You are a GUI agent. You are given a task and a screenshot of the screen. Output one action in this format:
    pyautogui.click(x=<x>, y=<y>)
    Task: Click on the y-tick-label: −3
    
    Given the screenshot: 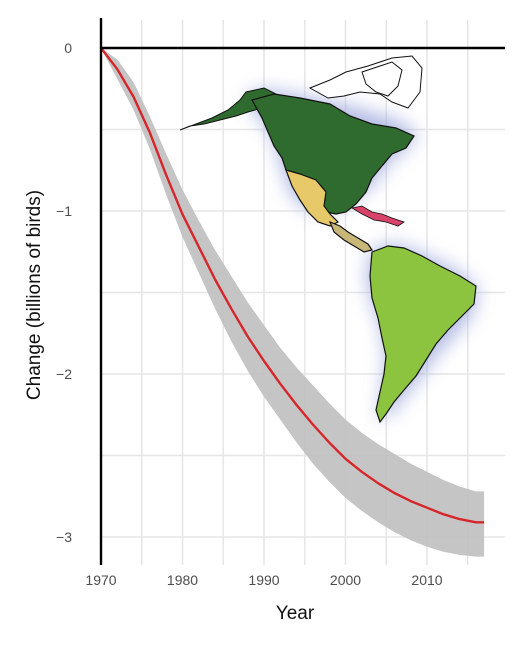 What is the action you would take?
    pyautogui.click(x=64, y=537)
    